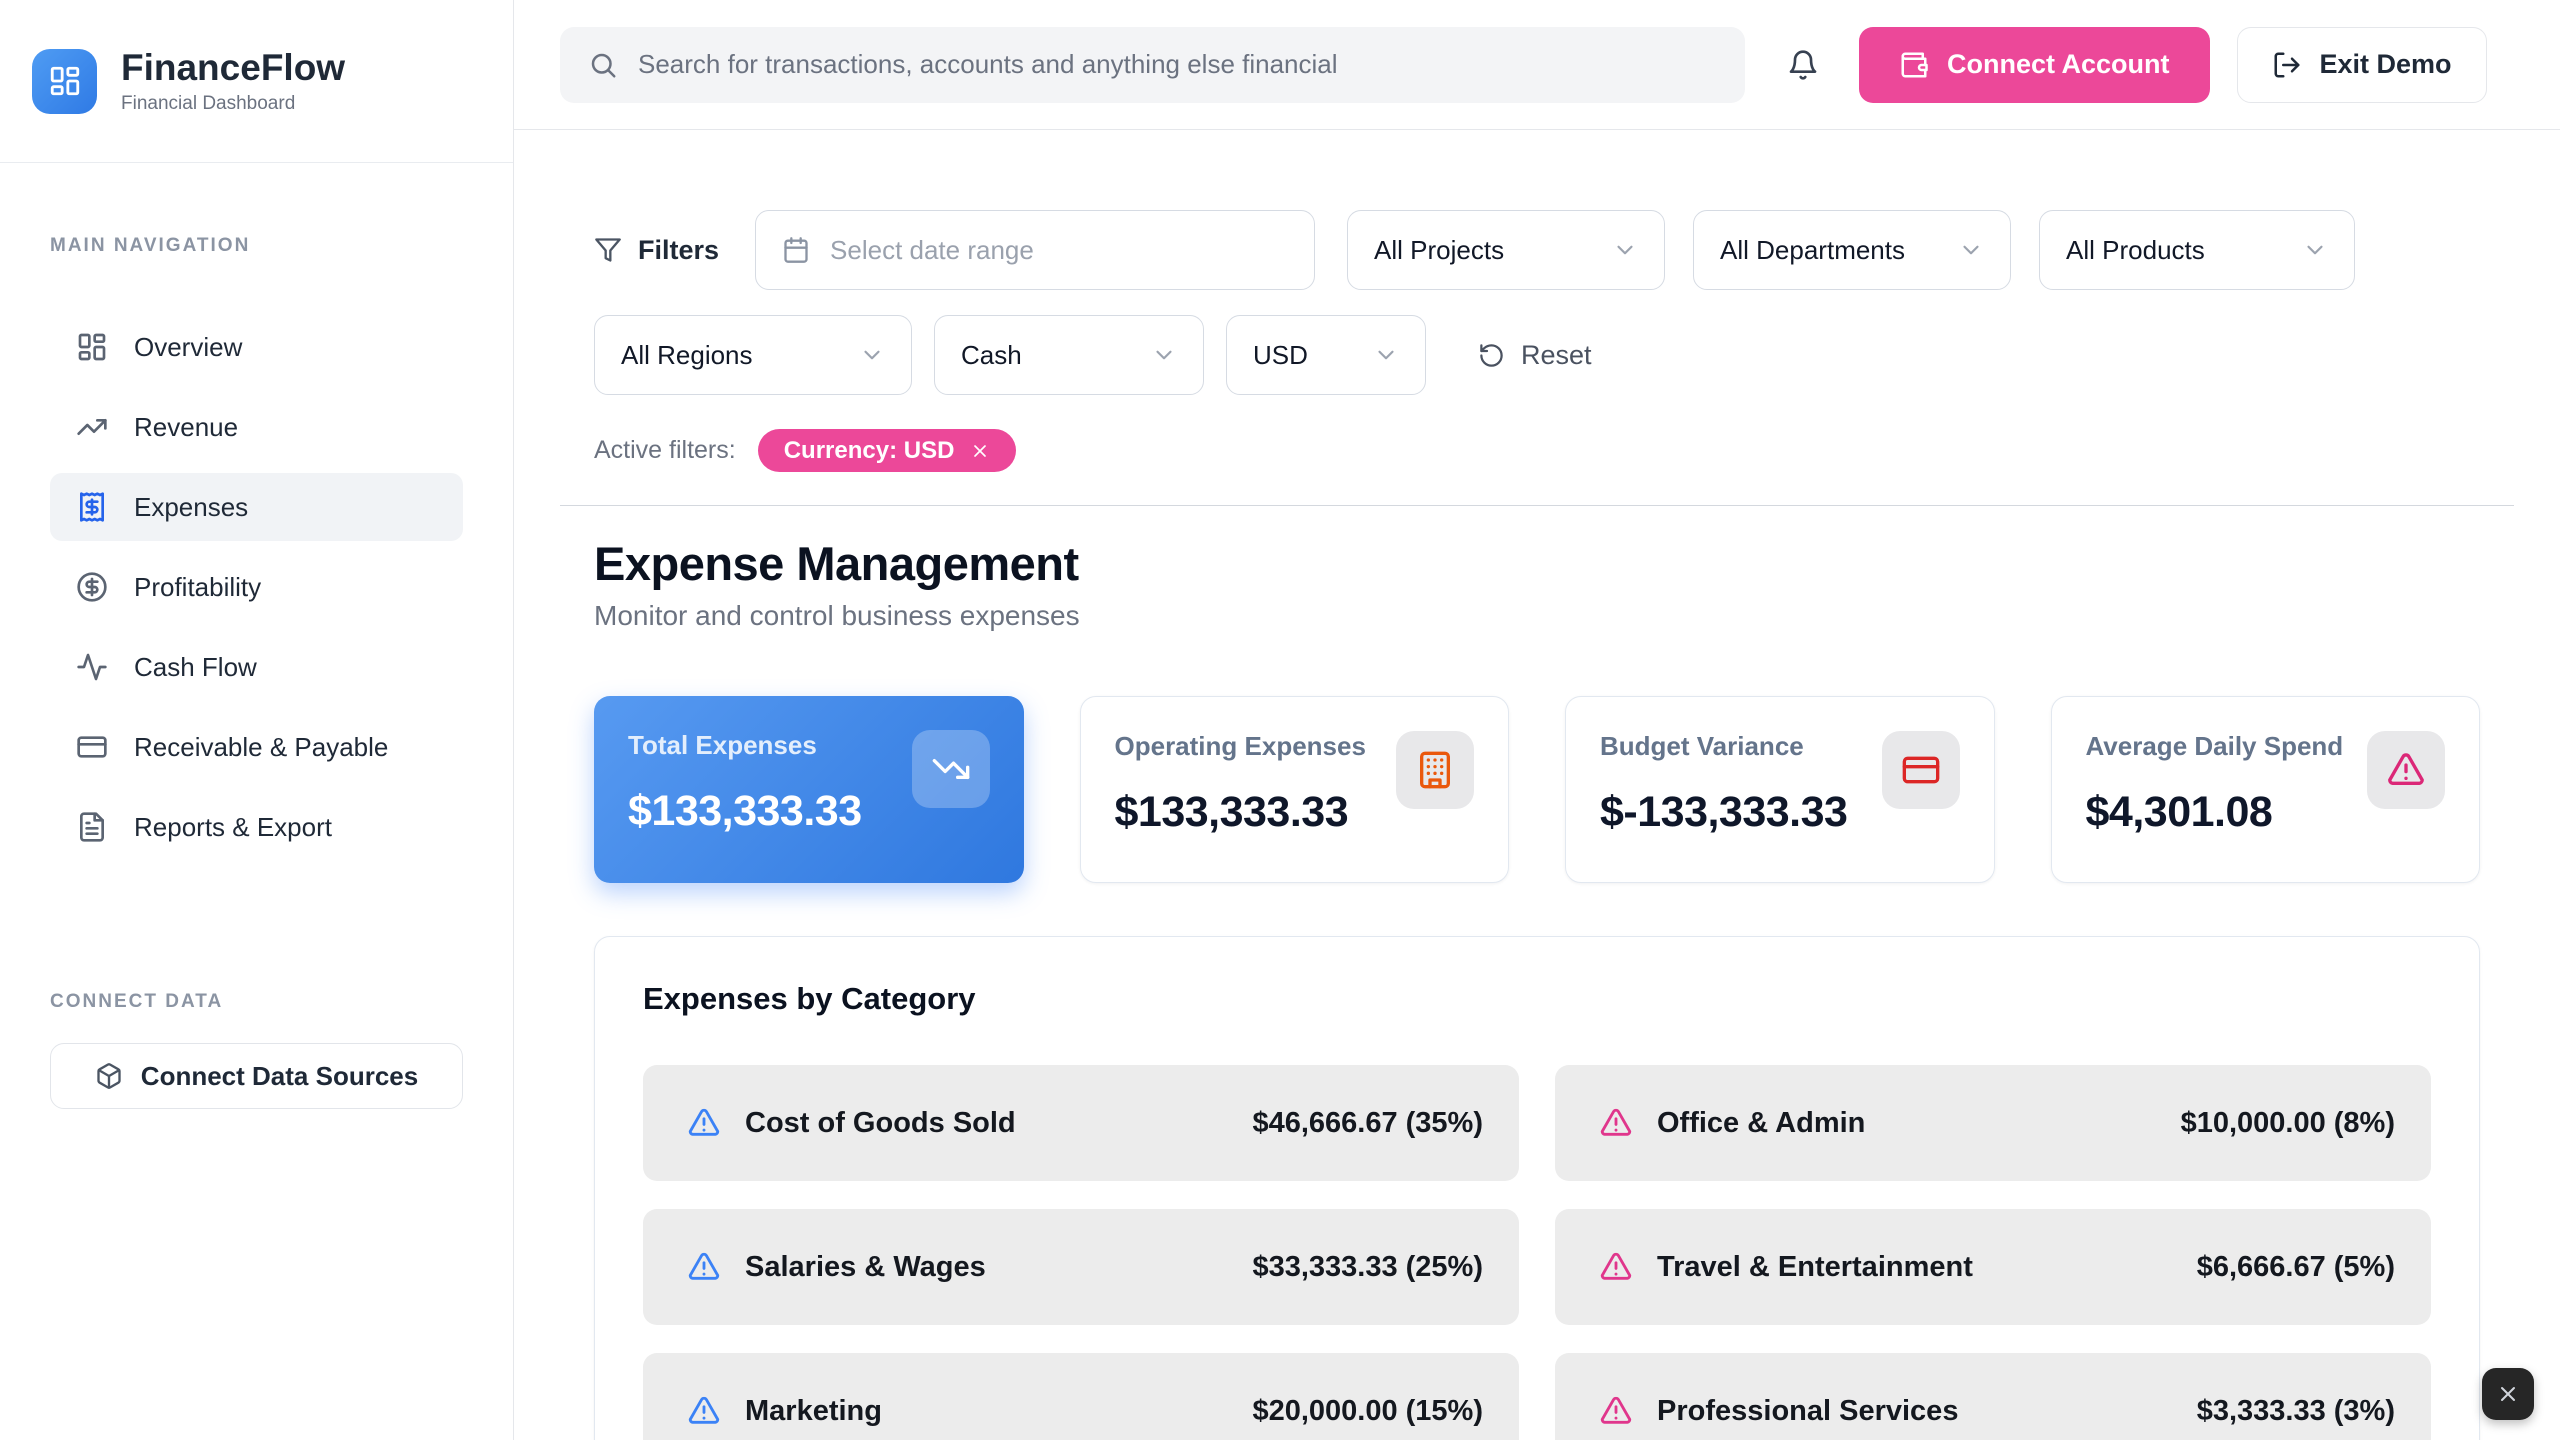  Describe the element at coordinates (1803, 65) in the screenshot. I see `notifications-button` at that location.